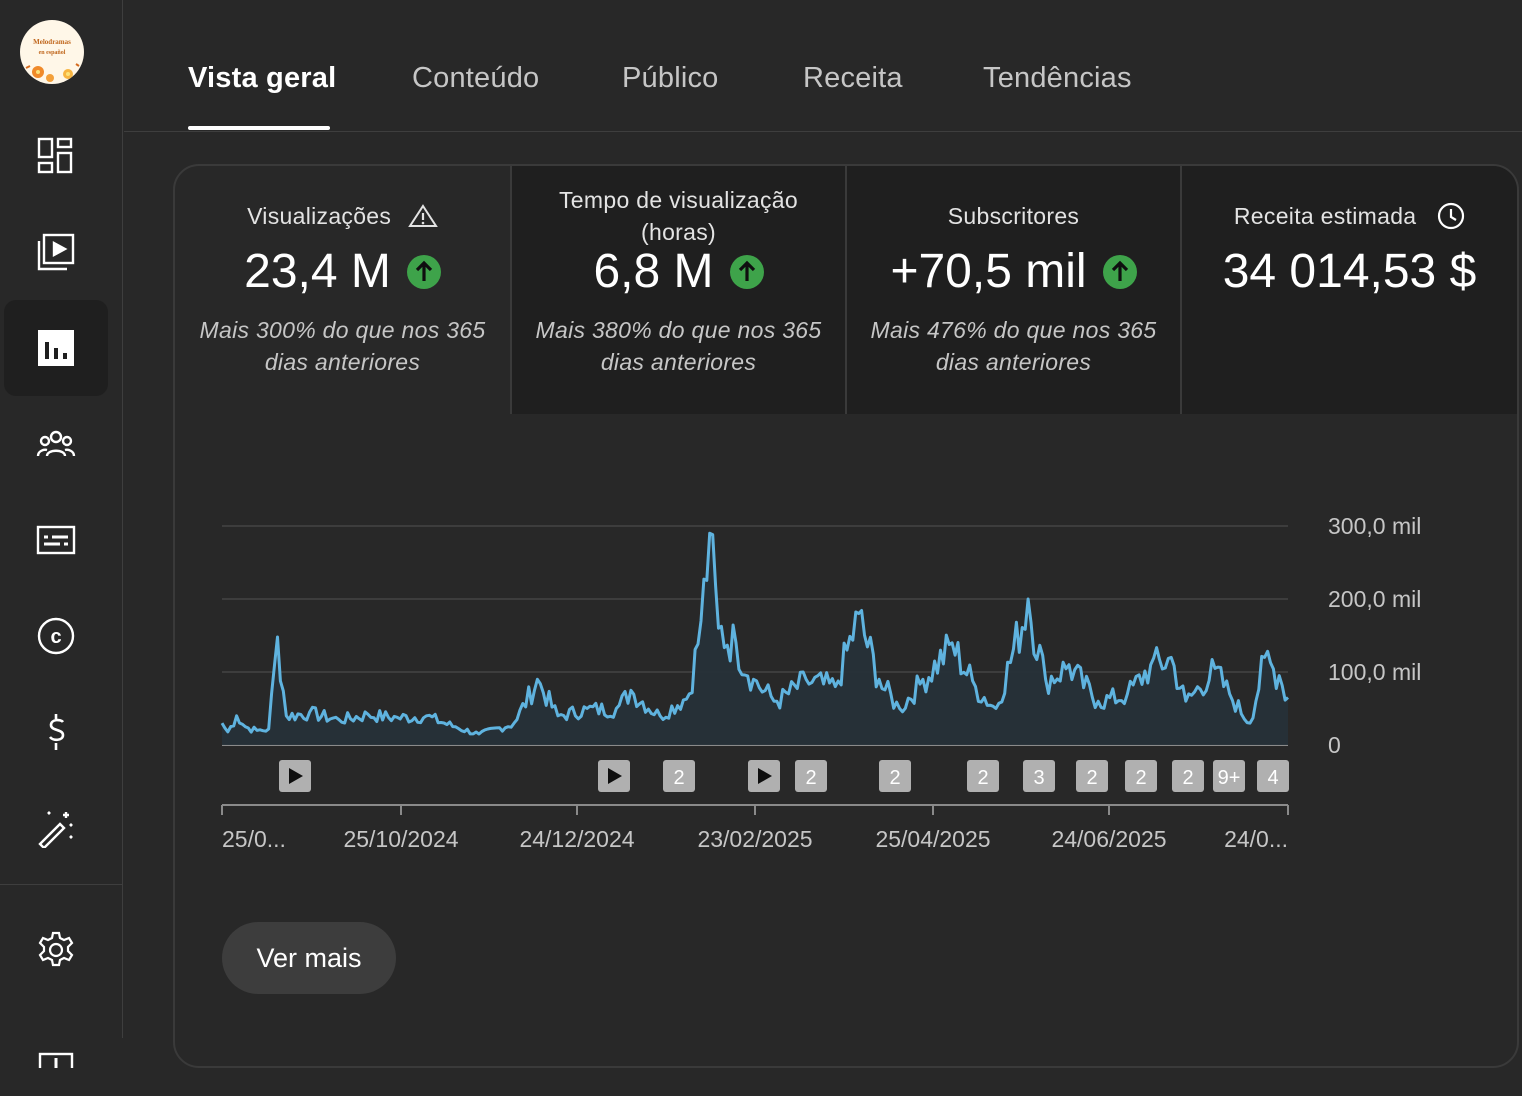  I want to click on subtitles-icon, so click(56, 540).